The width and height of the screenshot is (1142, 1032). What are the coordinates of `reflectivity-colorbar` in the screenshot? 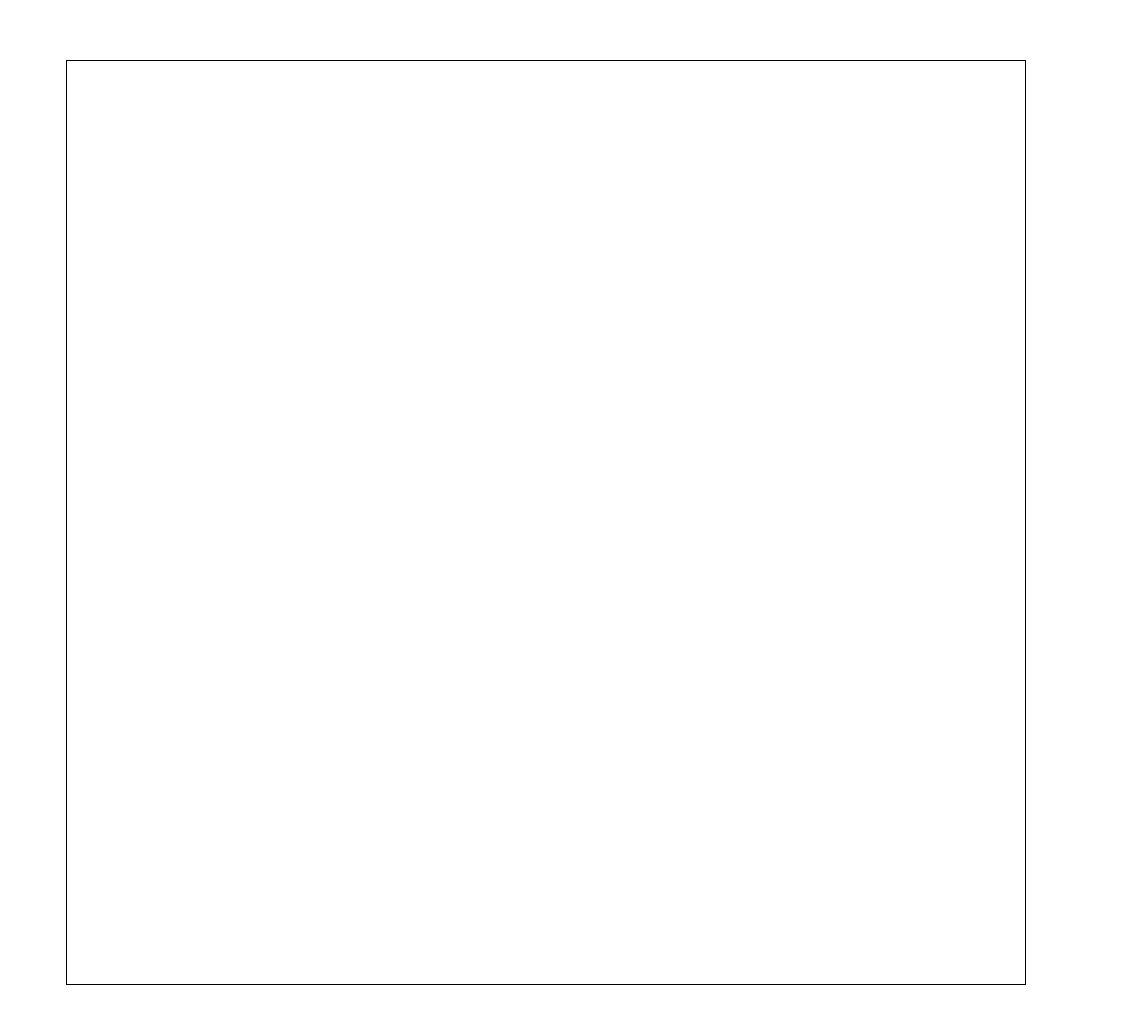 It's located at (1059, 528).